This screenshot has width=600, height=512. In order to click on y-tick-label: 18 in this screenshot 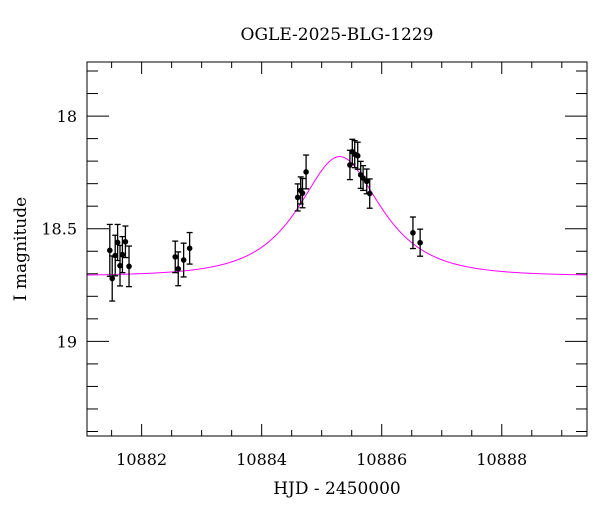, I will do `click(67, 116)`.